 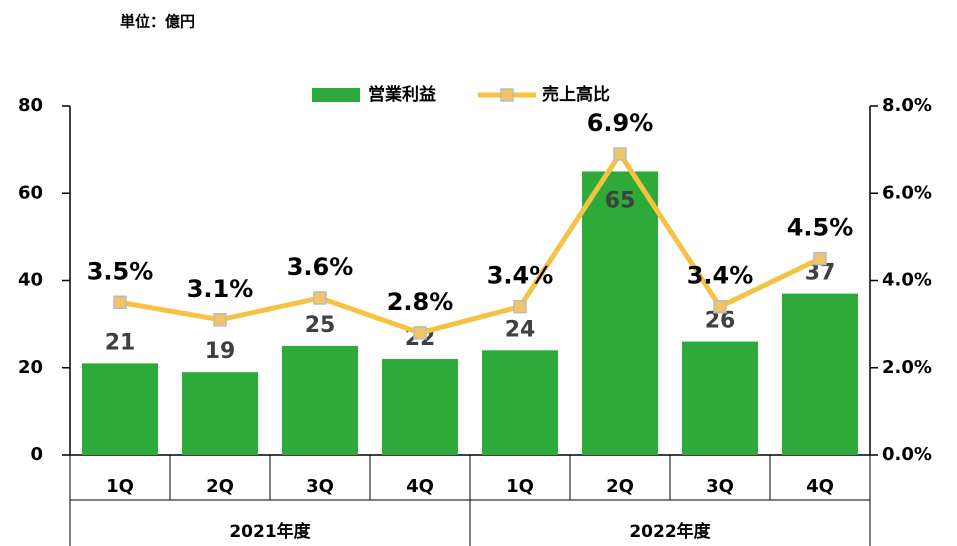 What do you see at coordinates (120, 342) in the screenshot?
I see `bar-value-label: 21` at bounding box center [120, 342].